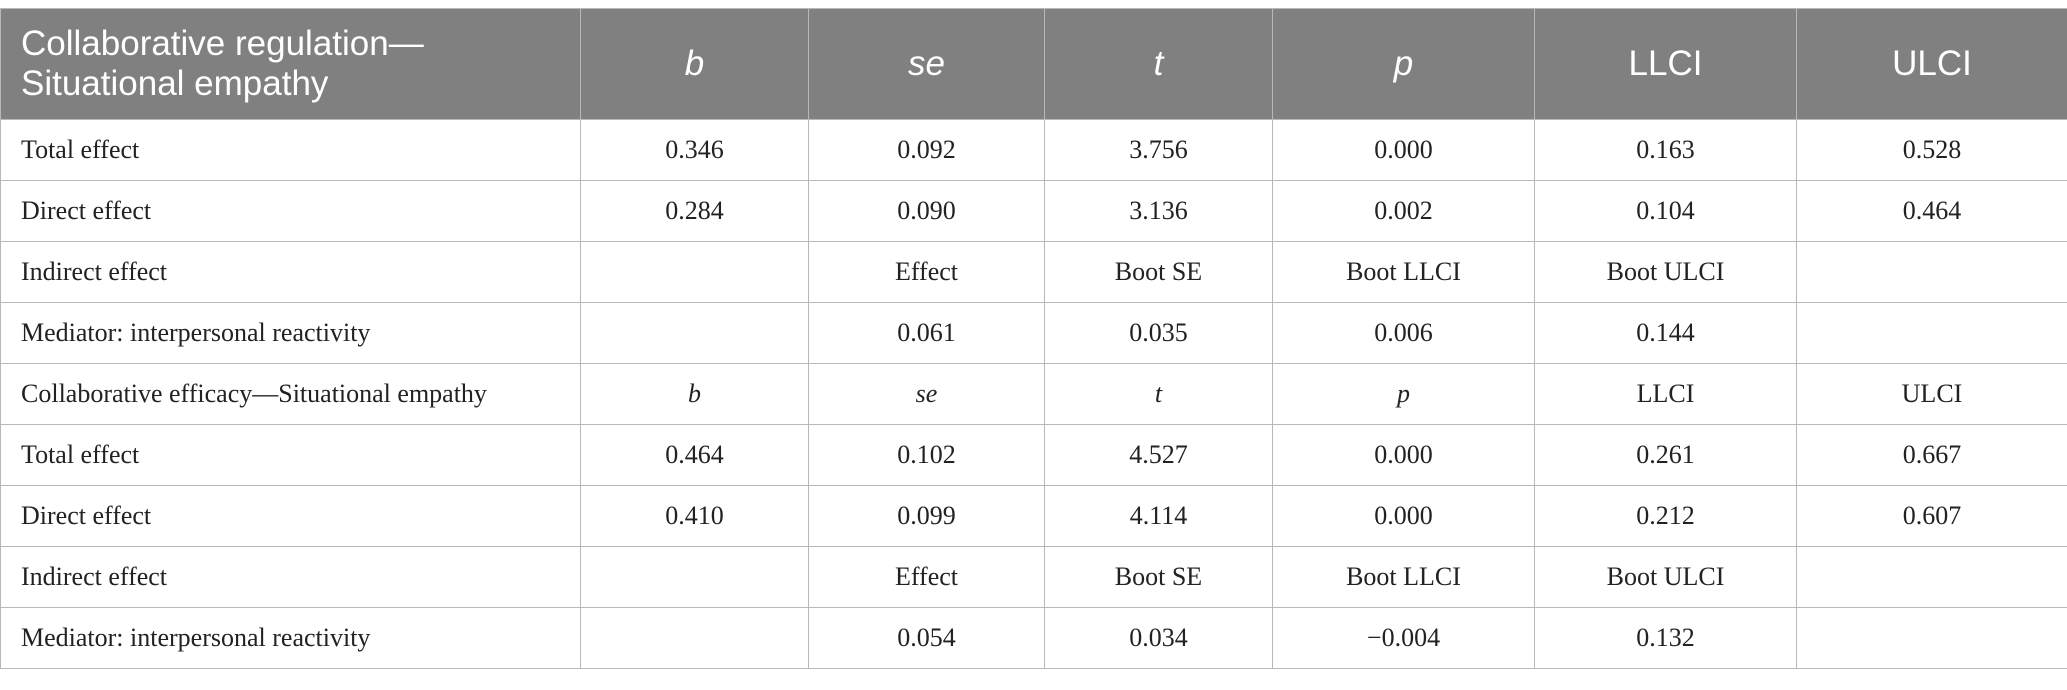  Describe the element at coordinates (1158, 638) in the screenshot. I see `table-cell: 0.034` at that location.